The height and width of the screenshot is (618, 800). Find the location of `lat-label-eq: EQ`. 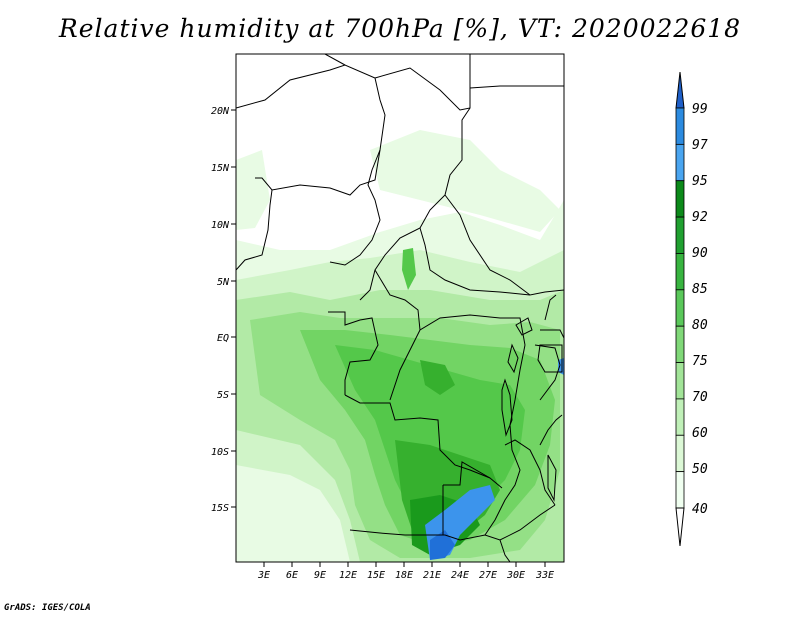

lat-label-eq: EQ is located at coordinates (223, 338).